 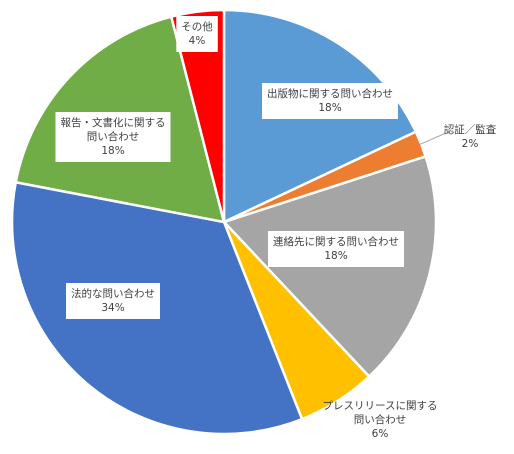 I want to click on slice-label: 法的な問い合わせ 34%, so click(x=113, y=301).